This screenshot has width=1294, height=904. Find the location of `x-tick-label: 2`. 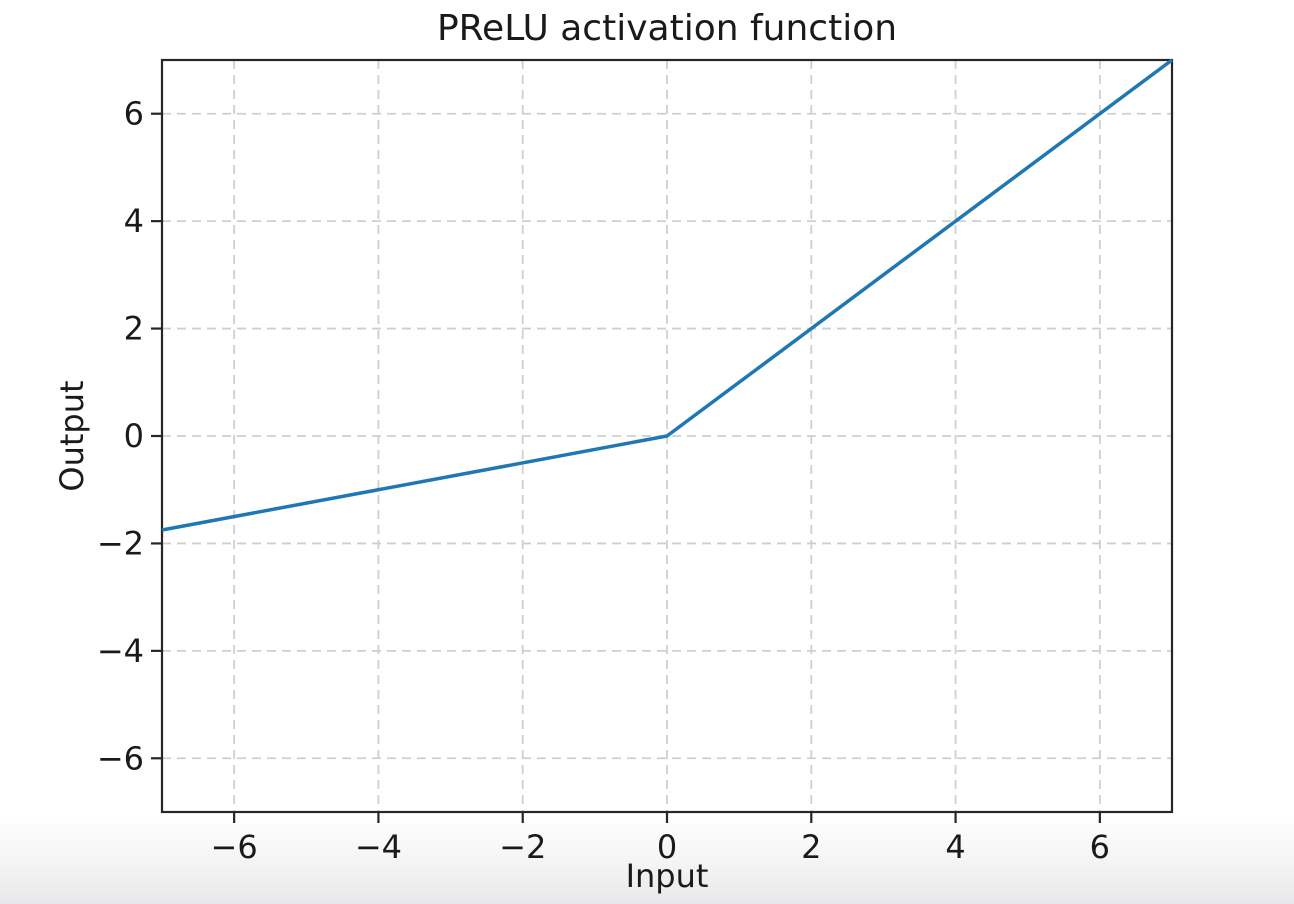

x-tick-label: 2 is located at coordinates (811, 847).